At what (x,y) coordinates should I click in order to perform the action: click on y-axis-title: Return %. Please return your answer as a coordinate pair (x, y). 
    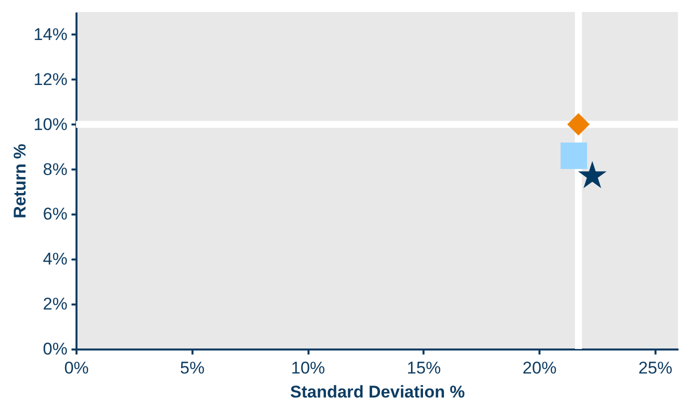
    Looking at the image, I should click on (20, 181).